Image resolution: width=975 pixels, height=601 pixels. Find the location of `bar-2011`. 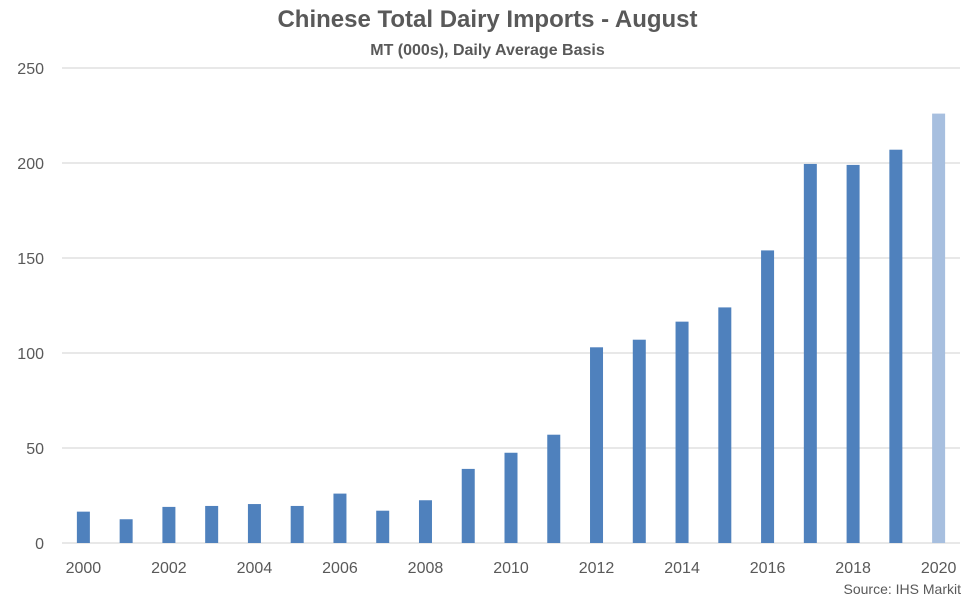

bar-2011 is located at coordinates (554, 488).